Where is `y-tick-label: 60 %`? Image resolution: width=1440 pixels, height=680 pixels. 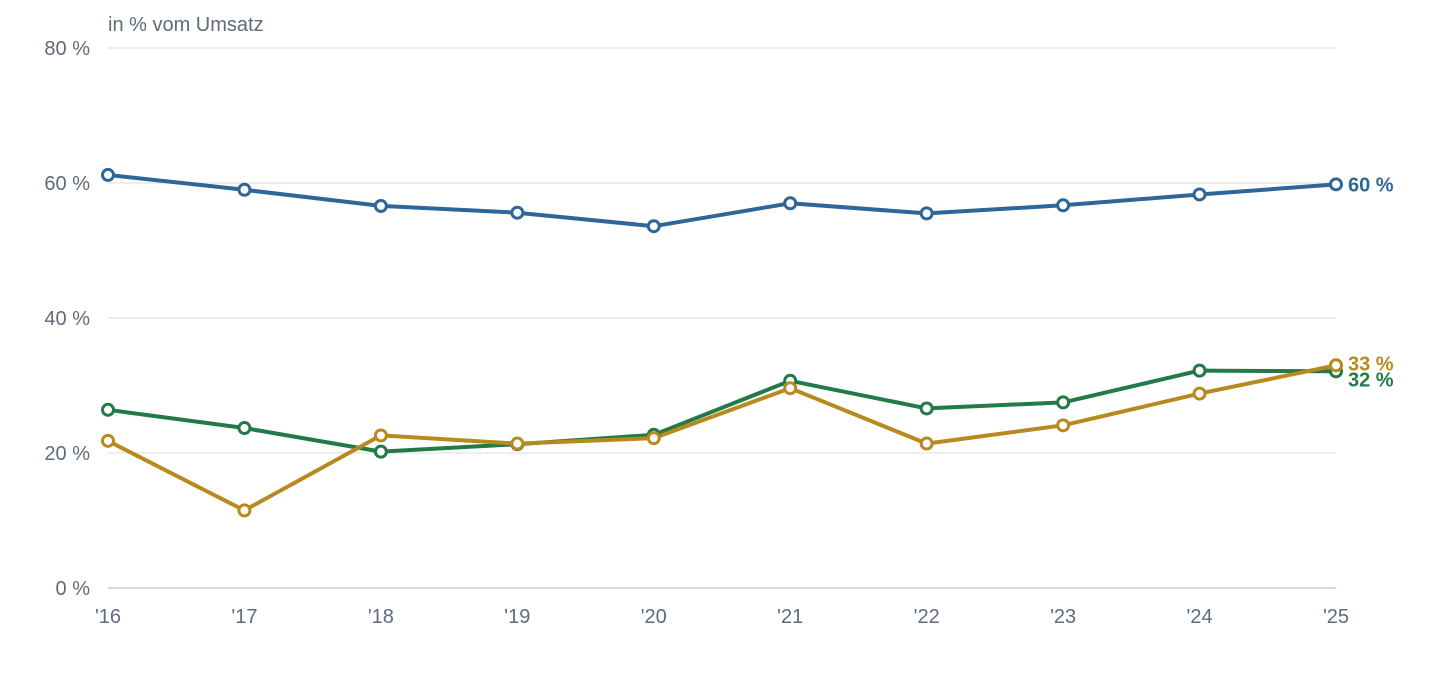 y-tick-label: 60 % is located at coordinates (67, 184).